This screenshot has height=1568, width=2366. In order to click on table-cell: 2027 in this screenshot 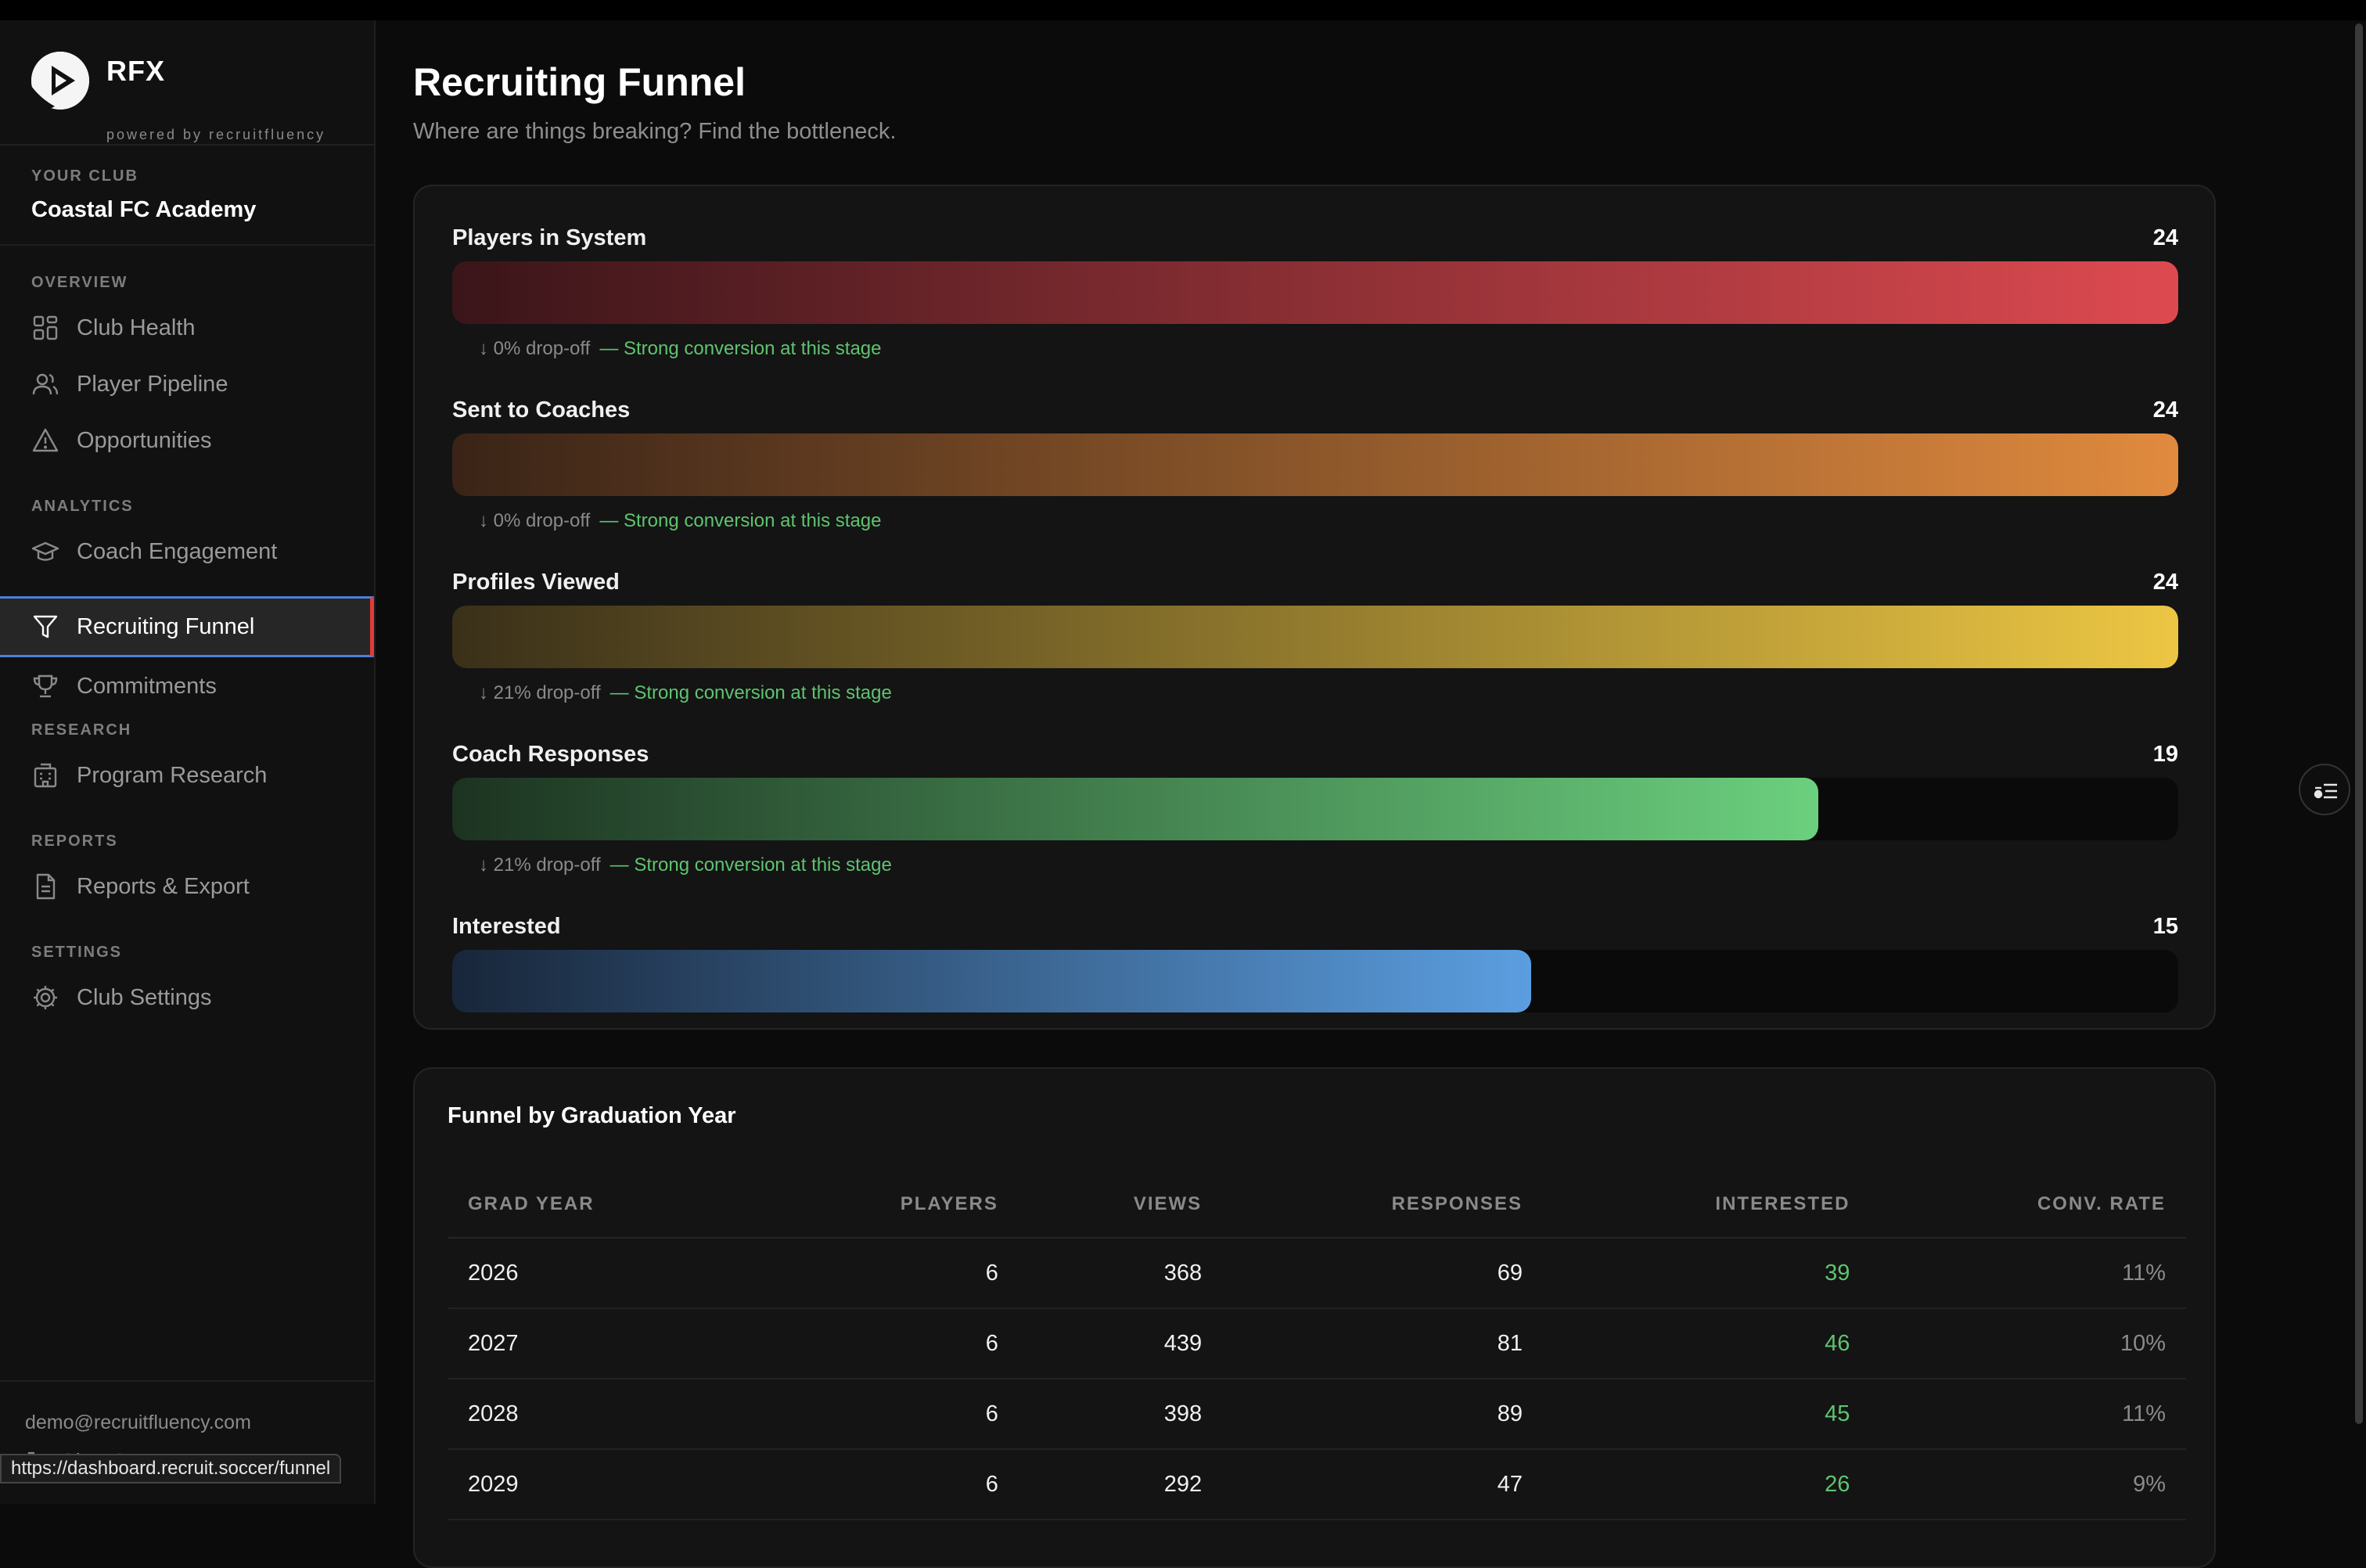, I will do `click(604, 1344)`.